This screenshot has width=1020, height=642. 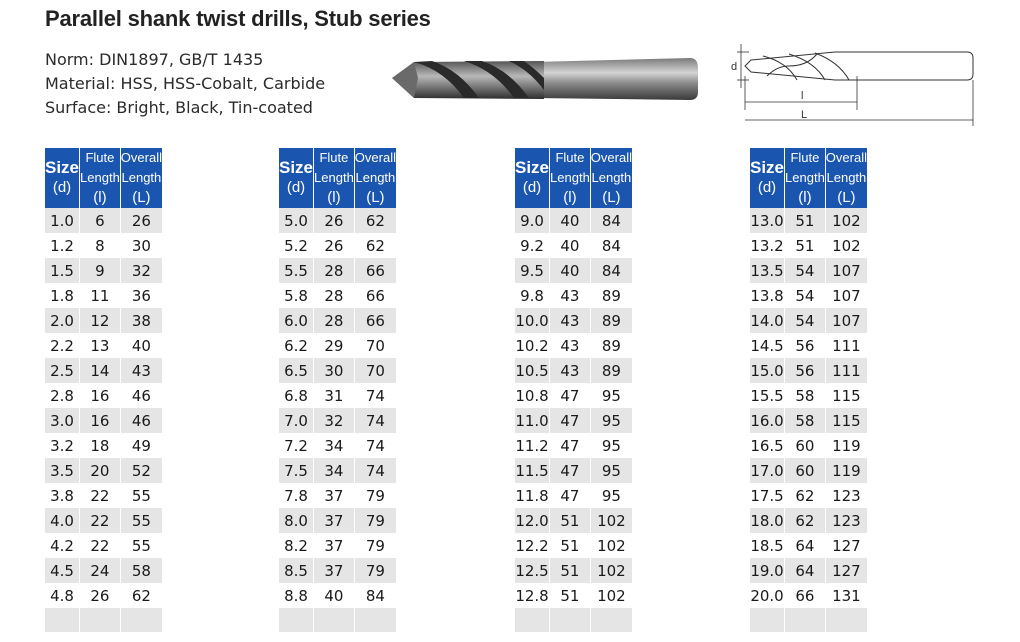 What do you see at coordinates (141, 320) in the screenshot?
I see `overall-length-cell: 38` at bounding box center [141, 320].